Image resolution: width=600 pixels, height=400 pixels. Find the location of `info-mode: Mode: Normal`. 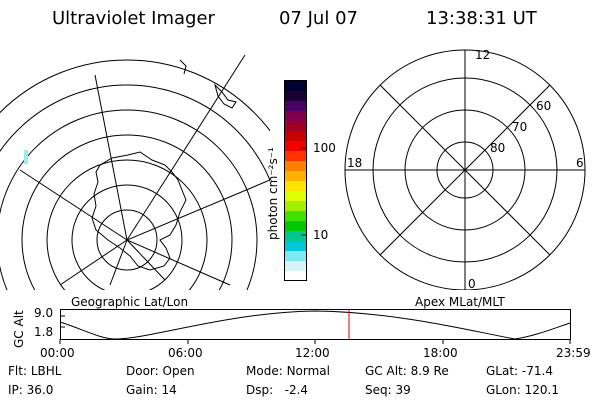

info-mode: Mode: Normal is located at coordinates (288, 371).